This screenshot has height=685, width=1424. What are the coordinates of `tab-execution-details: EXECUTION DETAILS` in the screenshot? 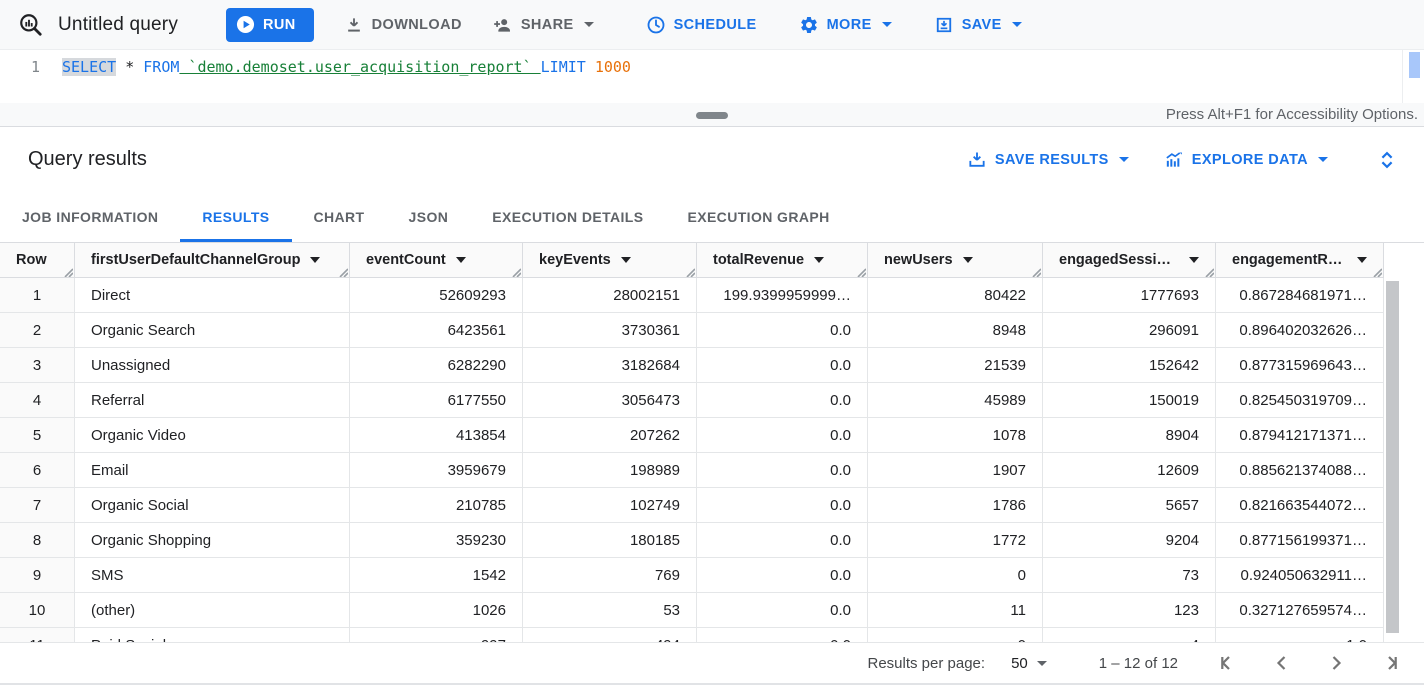 It's located at (568, 217).